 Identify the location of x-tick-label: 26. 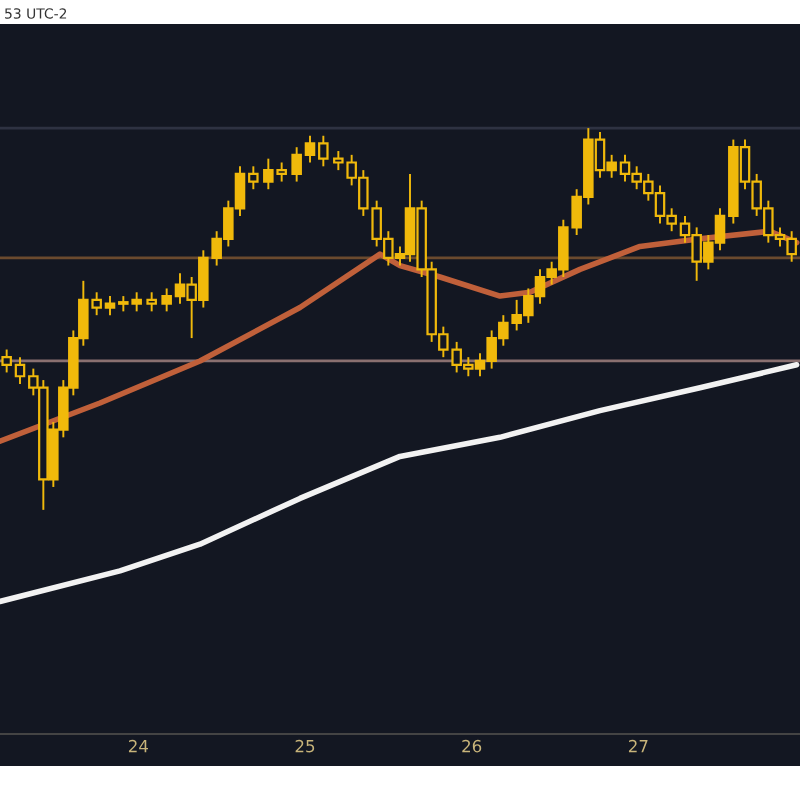
(472, 746).